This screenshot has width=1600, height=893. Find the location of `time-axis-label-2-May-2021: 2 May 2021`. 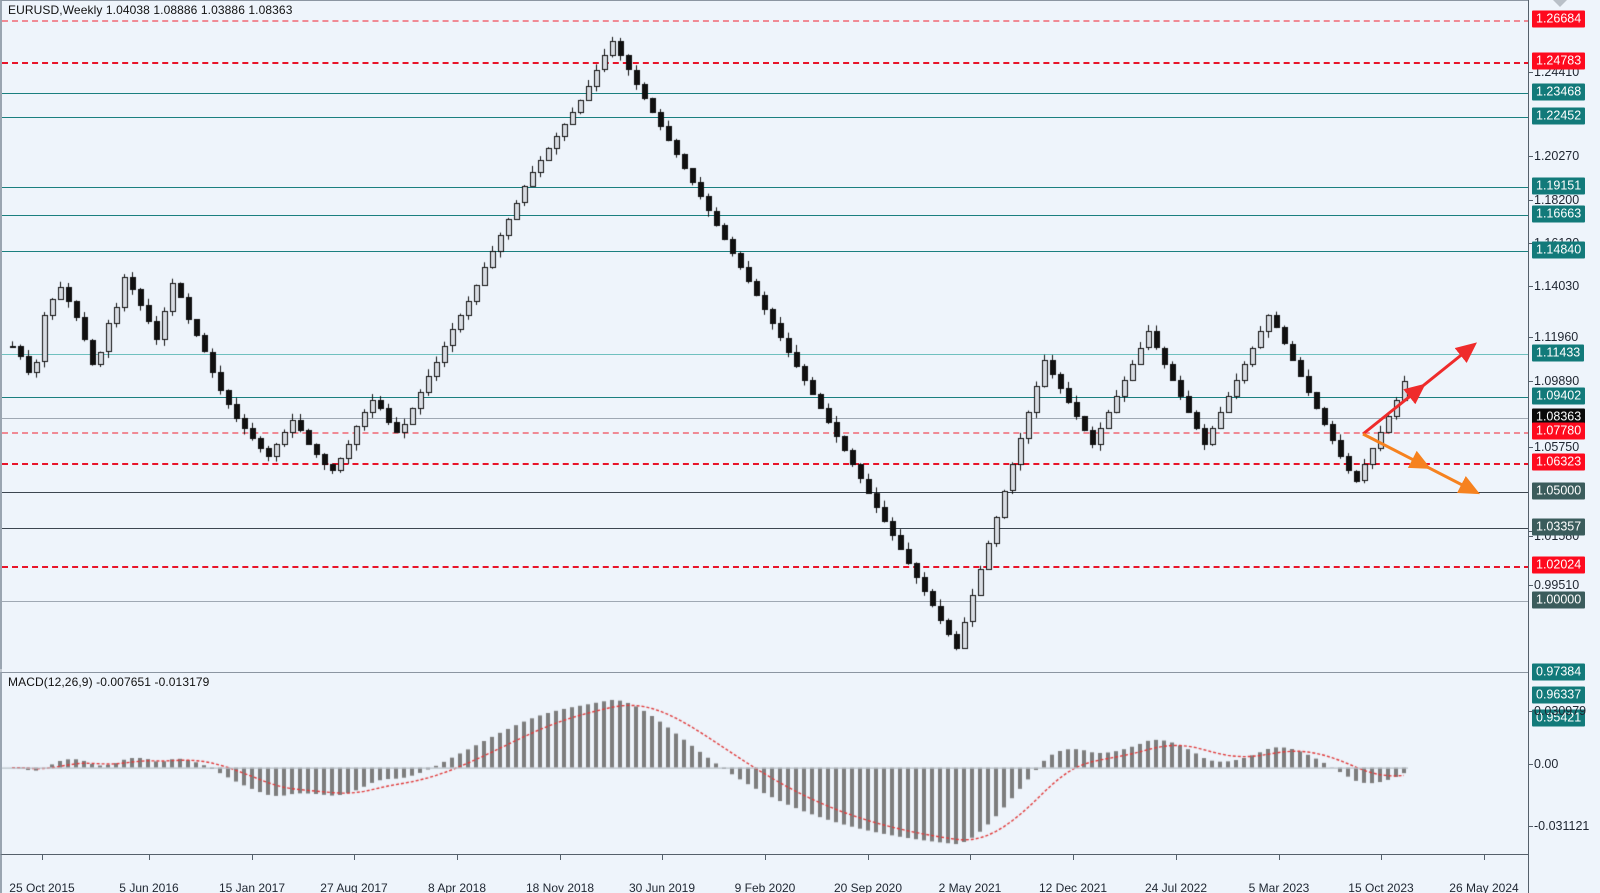

time-axis-label-2-May-2021: 2 May 2021 is located at coordinates (970, 887).